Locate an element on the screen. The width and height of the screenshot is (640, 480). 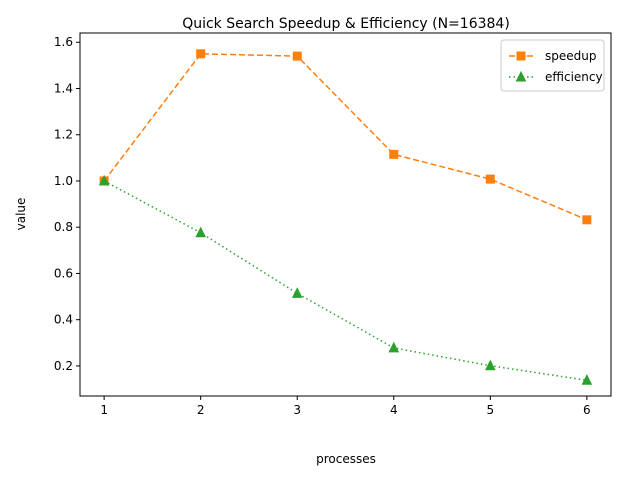
x-tick-label: 3 is located at coordinates (297, 410).